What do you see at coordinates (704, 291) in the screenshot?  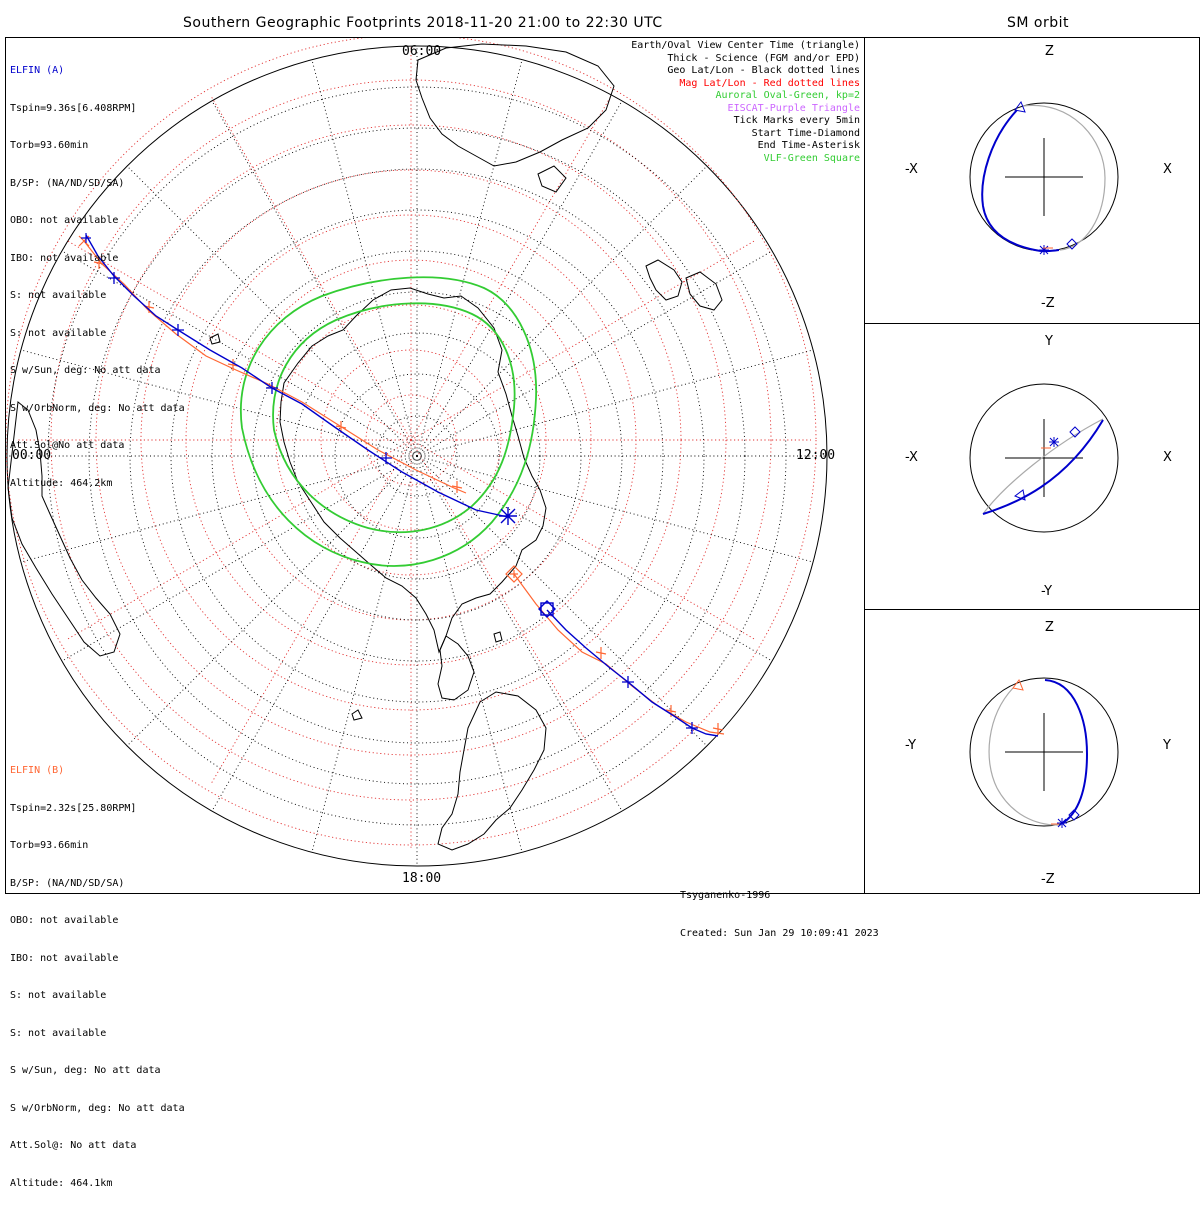 I see `new-zealand-north-coast` at bounding box center [704, 291].